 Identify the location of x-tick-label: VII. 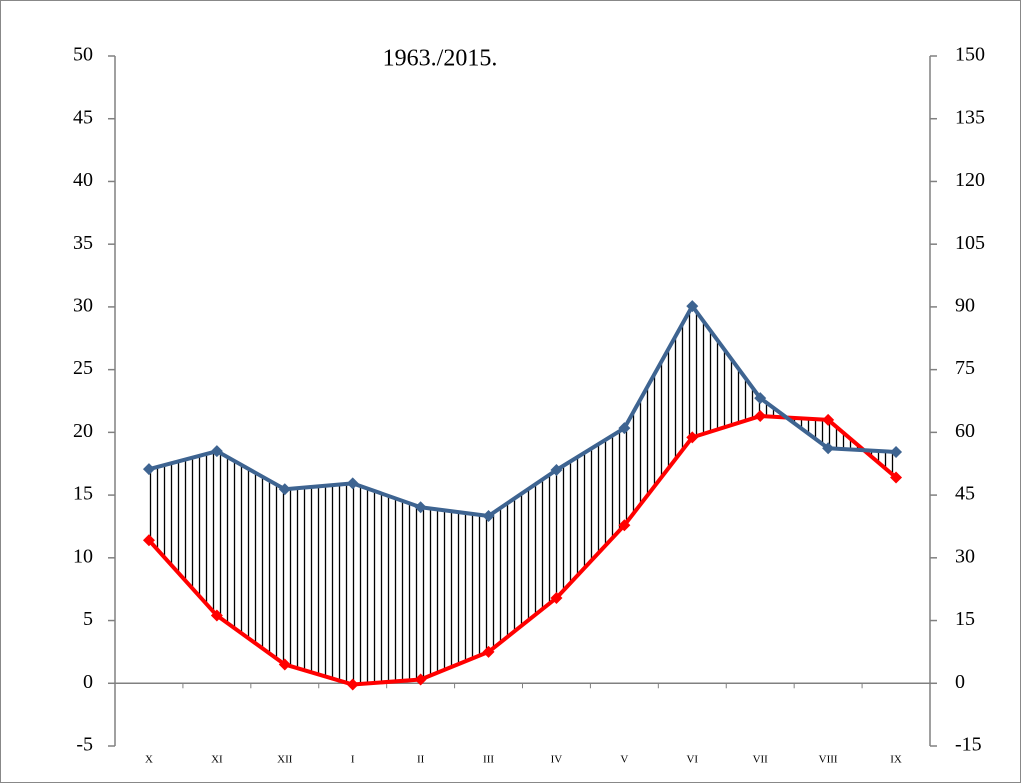
(761, 760).